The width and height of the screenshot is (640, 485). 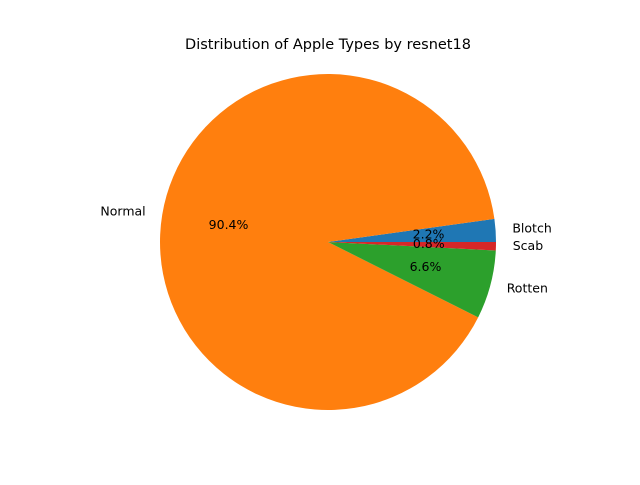 I want to click on slice-label-normal: Normal, so click(x=122, y=210).